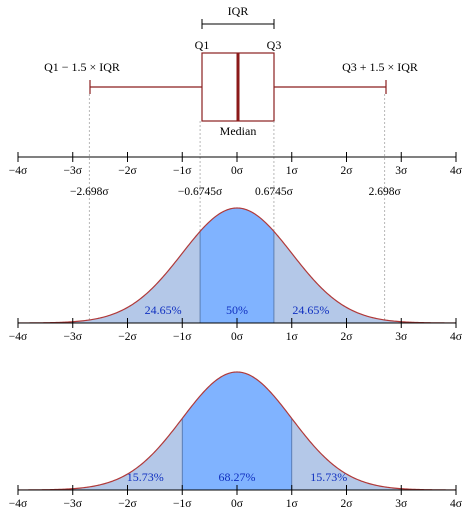  Describe the element at coordinates (238, 11) in the screenshot. I see `iqr-label: IQR` at that location.